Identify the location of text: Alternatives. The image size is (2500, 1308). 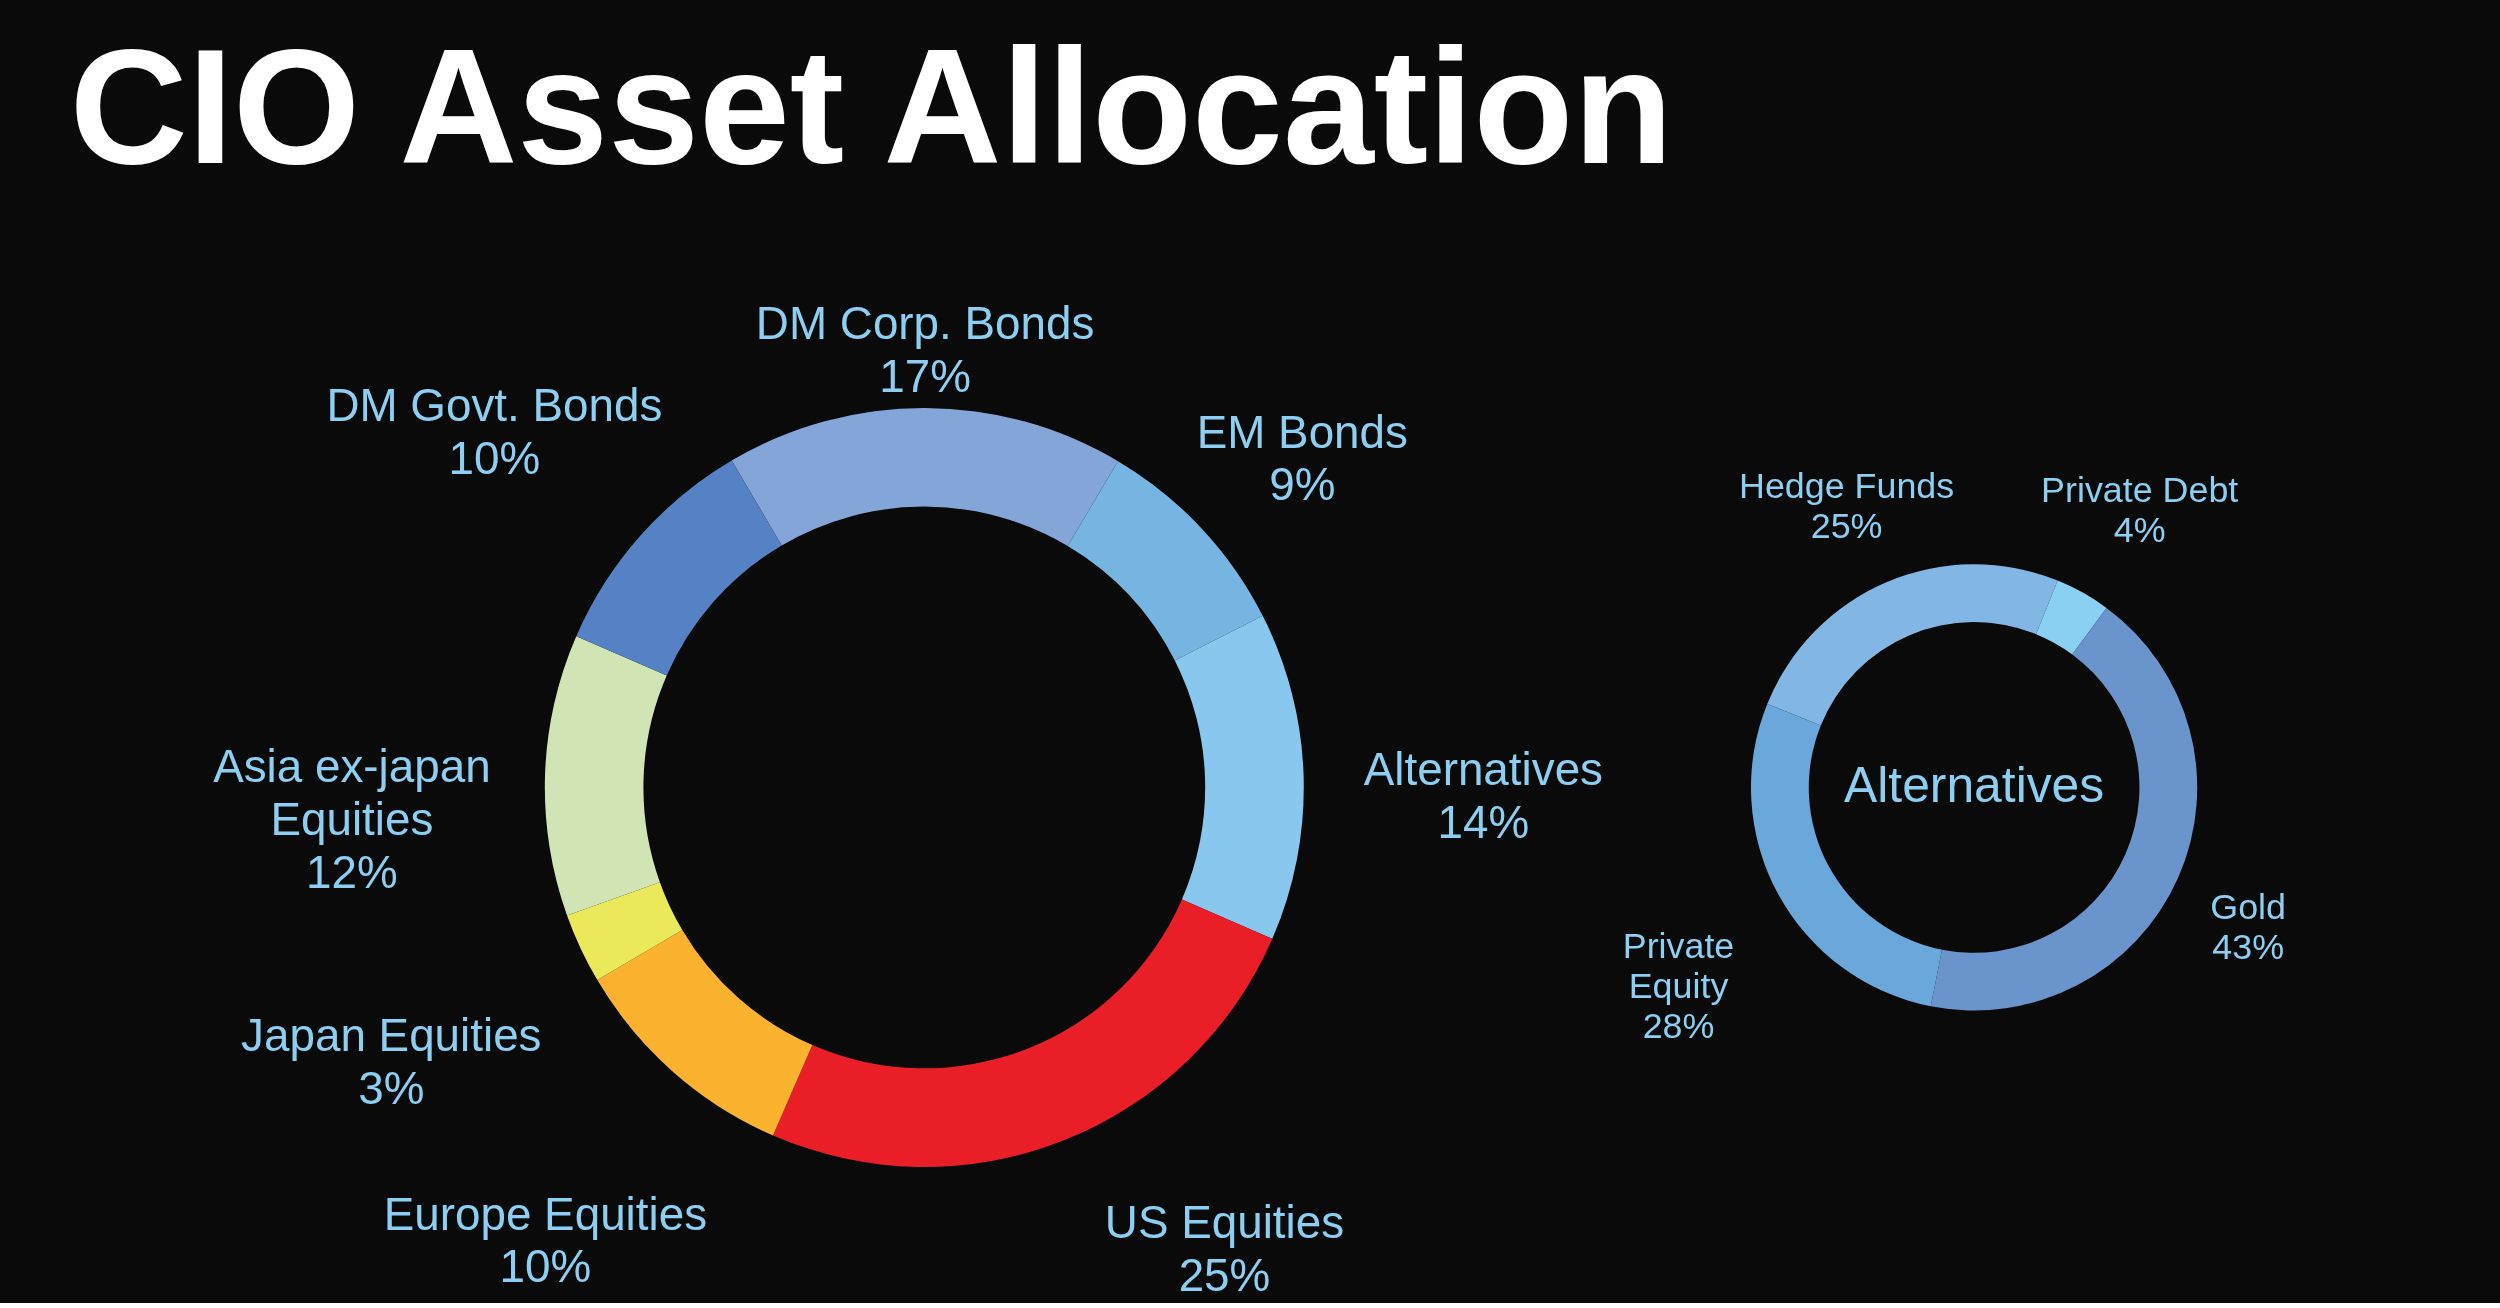
(1974, 785).